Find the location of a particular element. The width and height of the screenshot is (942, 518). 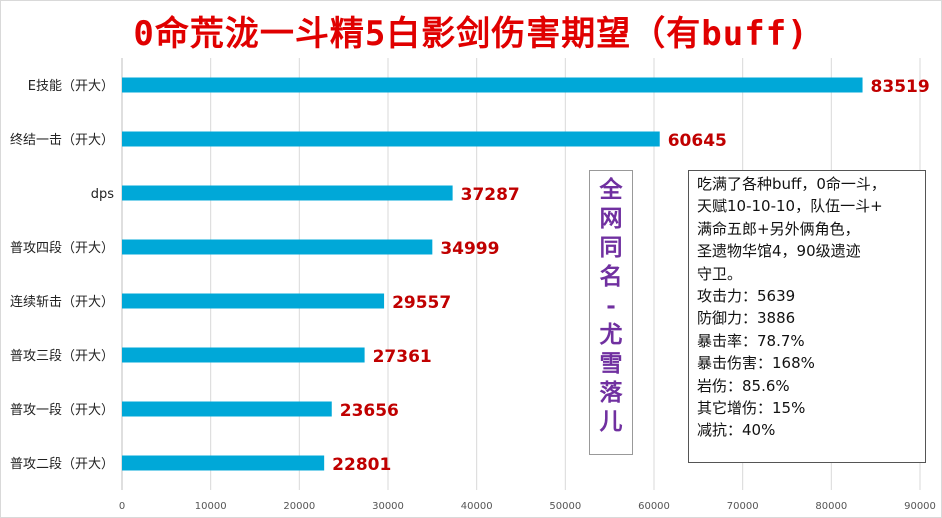

notes-line: 吃满了各种buff，0命一斗， is located at coordinates (791, 184).